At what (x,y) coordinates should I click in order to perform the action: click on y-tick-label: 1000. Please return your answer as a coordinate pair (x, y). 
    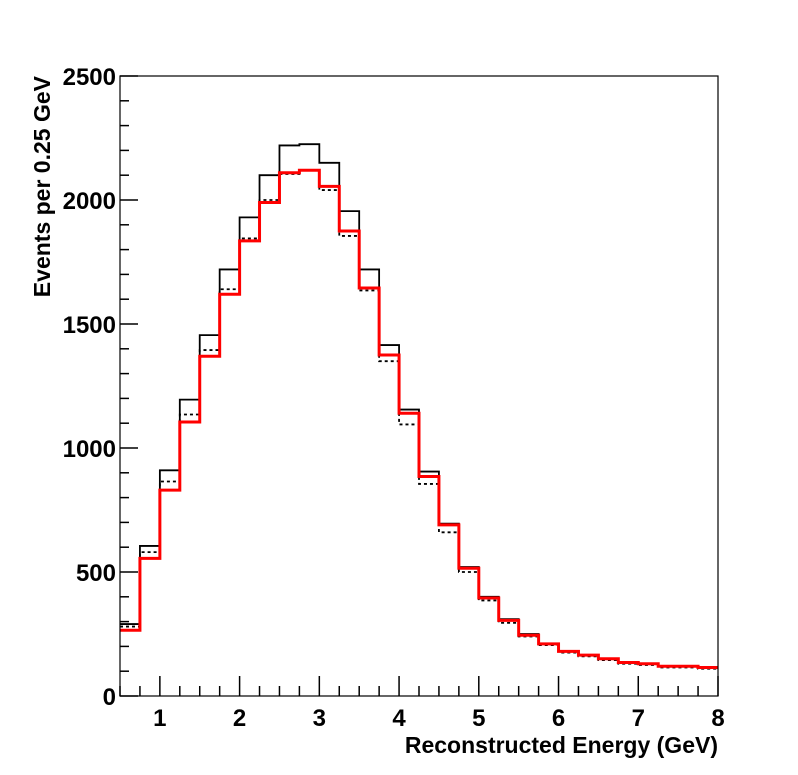
    Looking at the image, I should click on (89, 449).